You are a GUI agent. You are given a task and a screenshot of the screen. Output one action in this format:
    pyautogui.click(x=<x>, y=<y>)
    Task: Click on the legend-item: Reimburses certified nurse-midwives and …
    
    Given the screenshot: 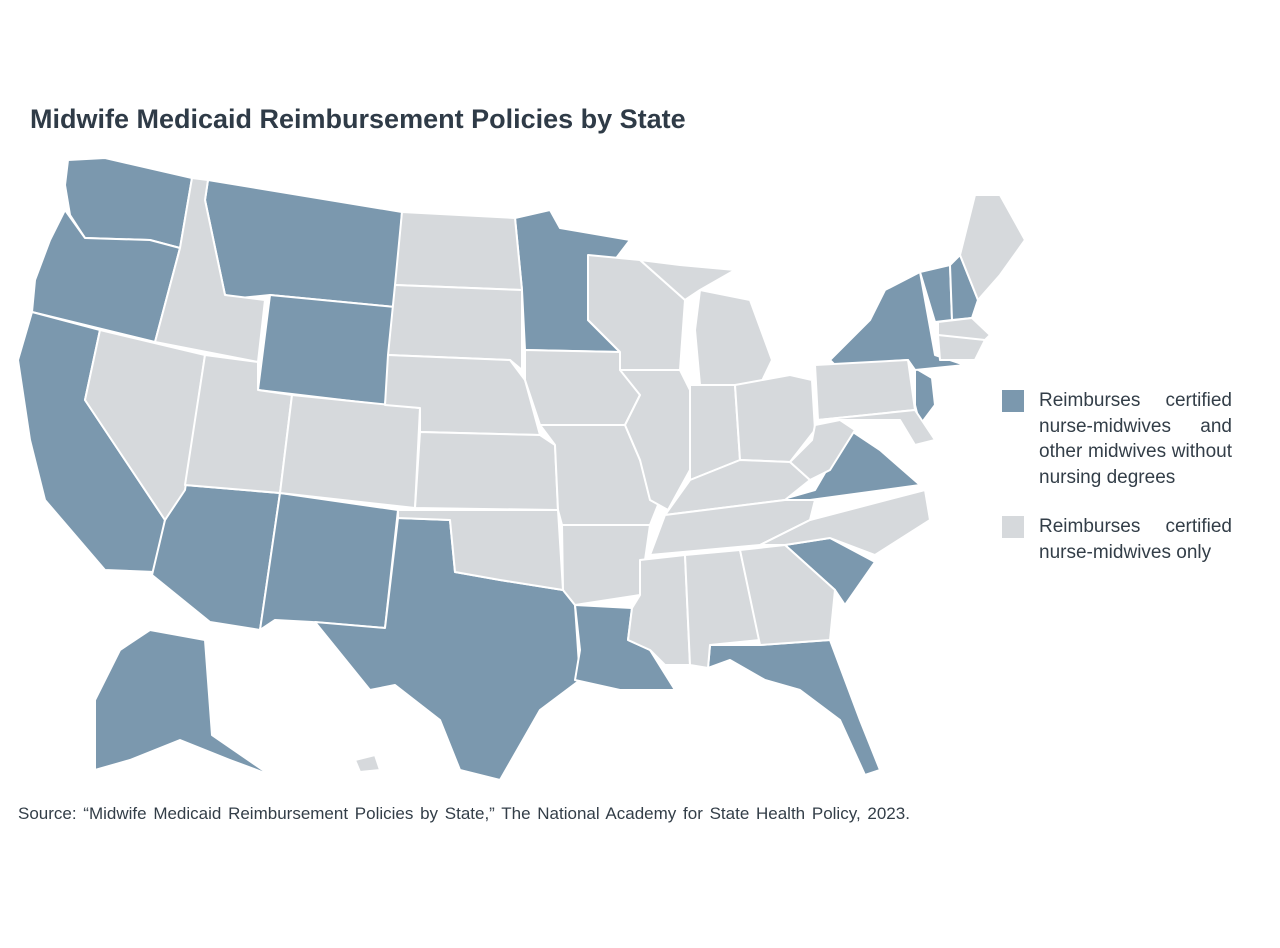 What is the action you would take?
    pyautogui.click(x=1122, y=439)
    